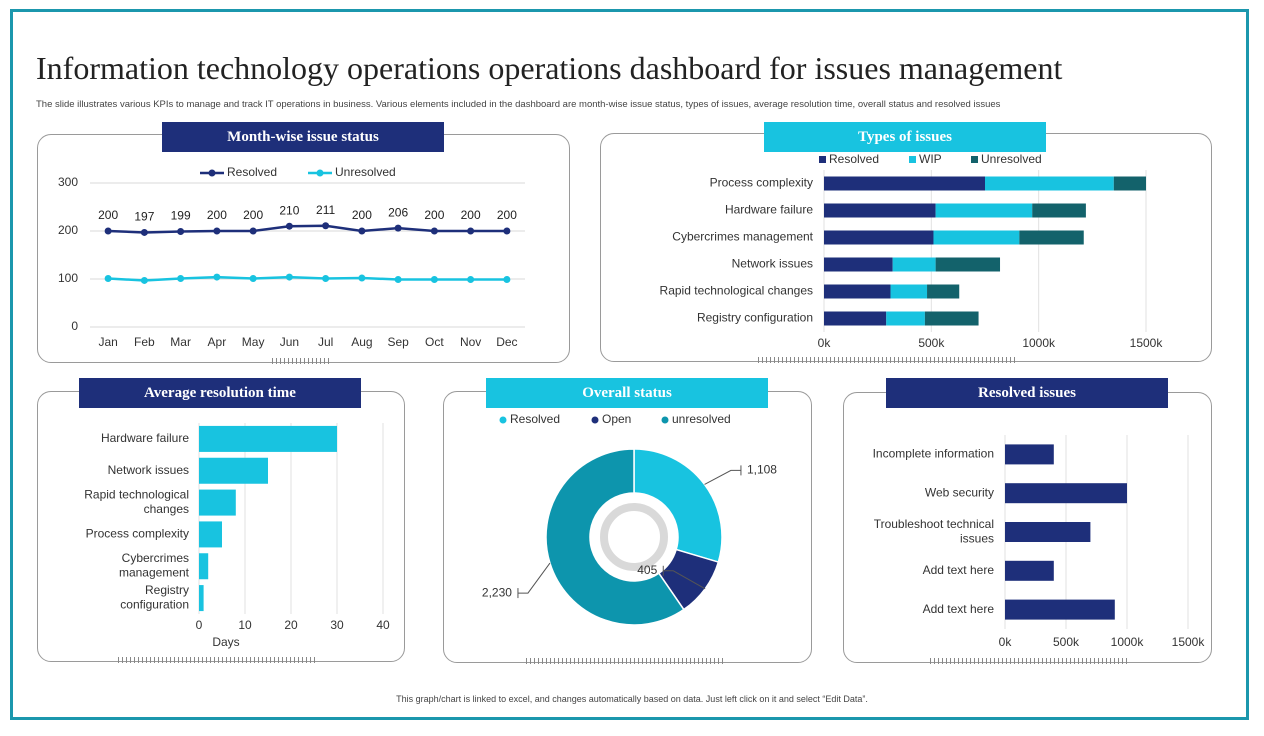  What do you see at coordinates (854, 159) in the screenshot?
I see `types-legend-label: Resolved` at bounding box center [854, 159].